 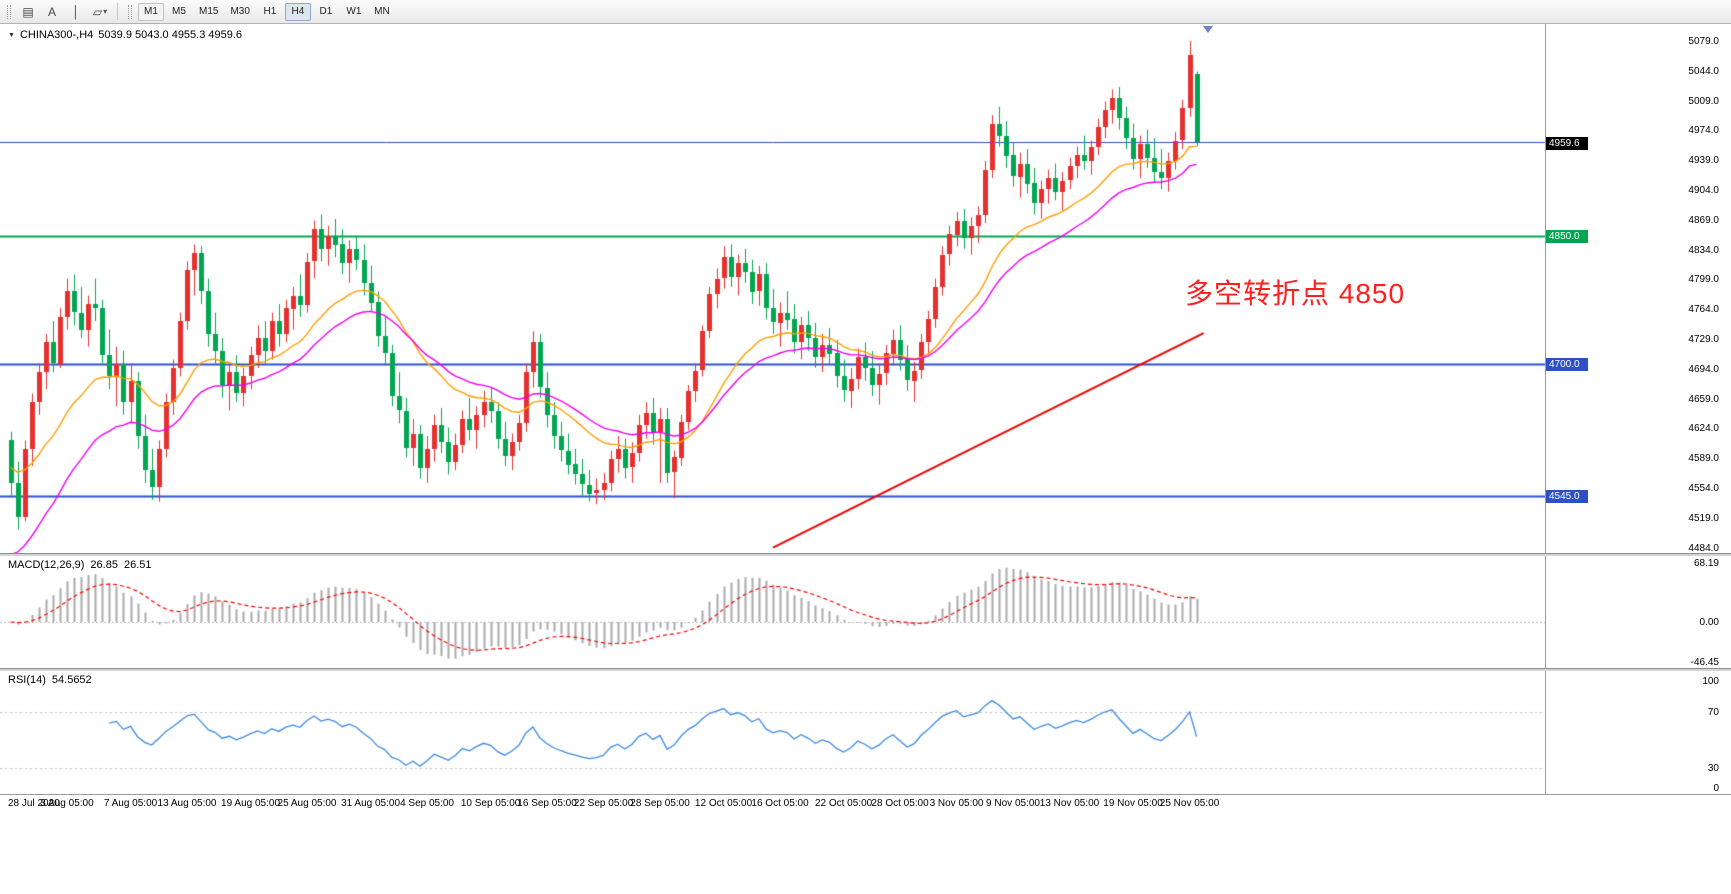 What do you see at coordinates (780, 803) in the screenshot?
I see `date-tick-label: 16 Oct 05:00` at bounding box center [780, 803].